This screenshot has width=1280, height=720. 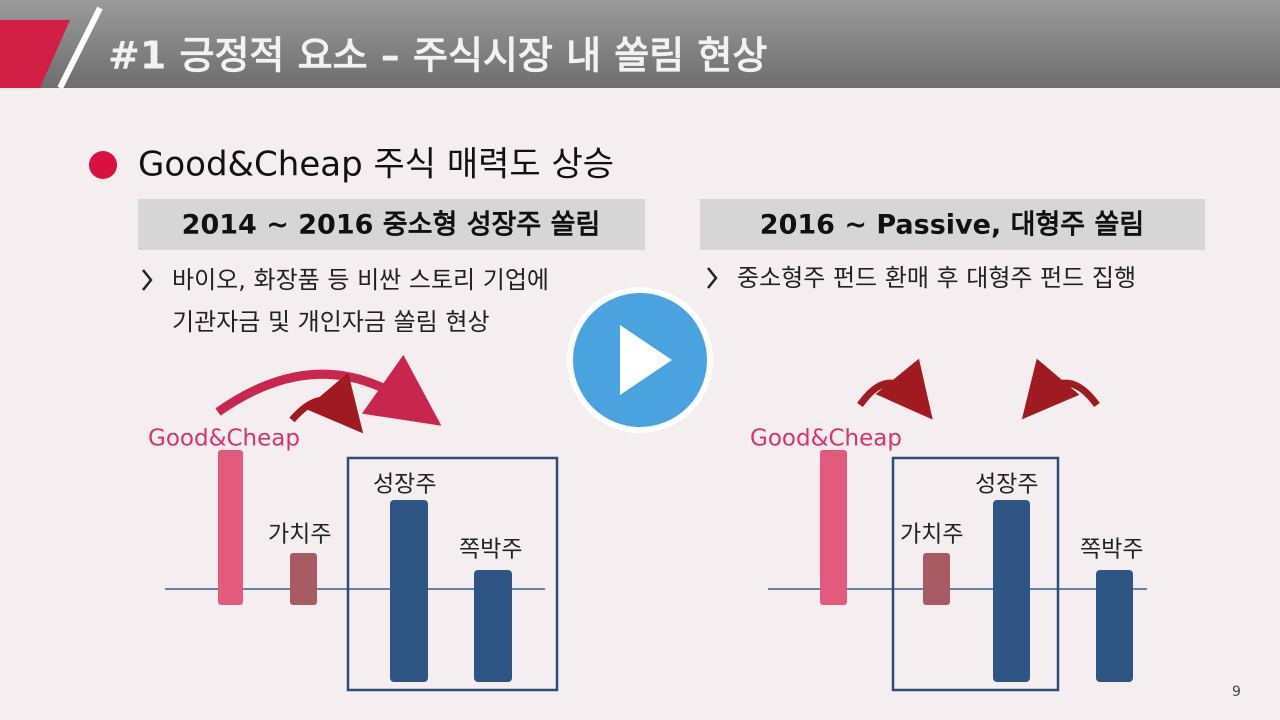 What do you see at coordinates (646, 360) in the screenshot?
I see `play-icon` at bounding box center [646, 360].